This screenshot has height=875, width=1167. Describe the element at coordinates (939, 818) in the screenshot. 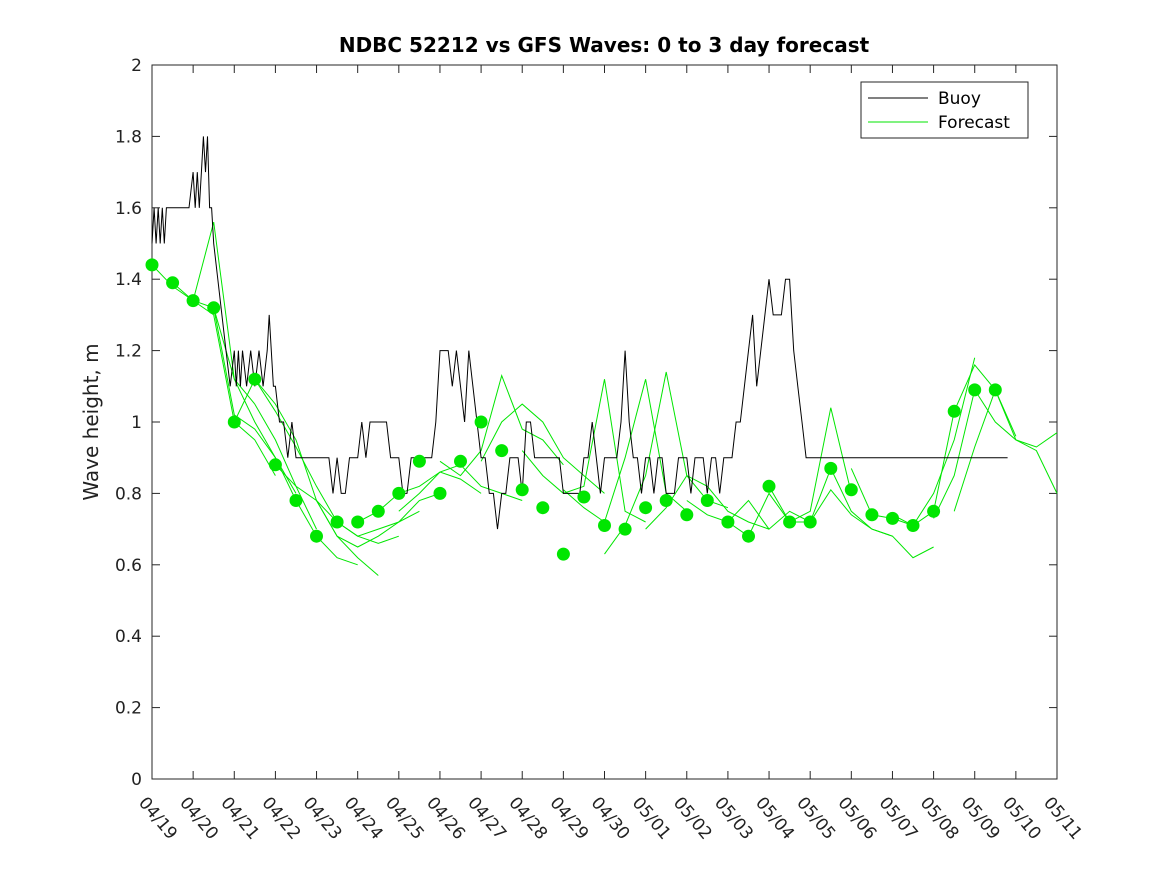

I see `x-tick-label: 05/08` at that location.